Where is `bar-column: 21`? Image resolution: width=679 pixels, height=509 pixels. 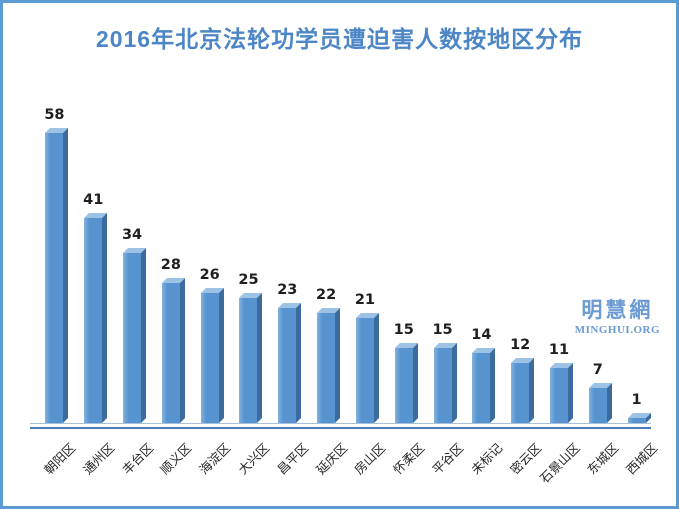
bar-column: 21 is located at coordinates (360, 278).